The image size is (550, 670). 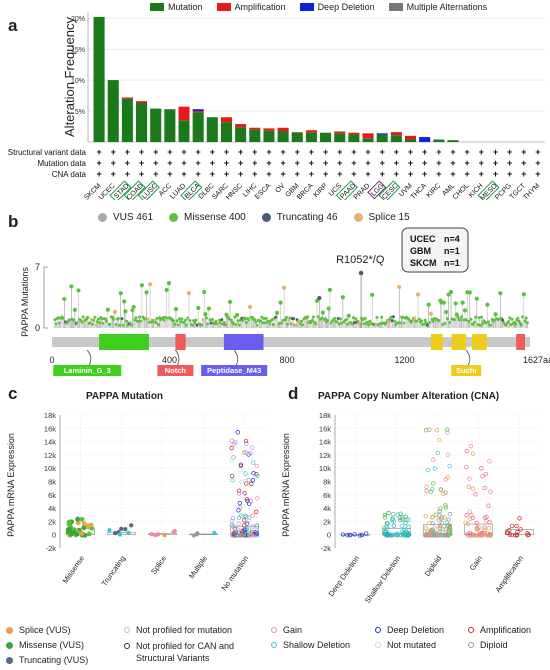 What do you see at coordinates (344, 576) in the screenshot?
I see `category-label: Deep Deletion` at bounding box center [344, 576].